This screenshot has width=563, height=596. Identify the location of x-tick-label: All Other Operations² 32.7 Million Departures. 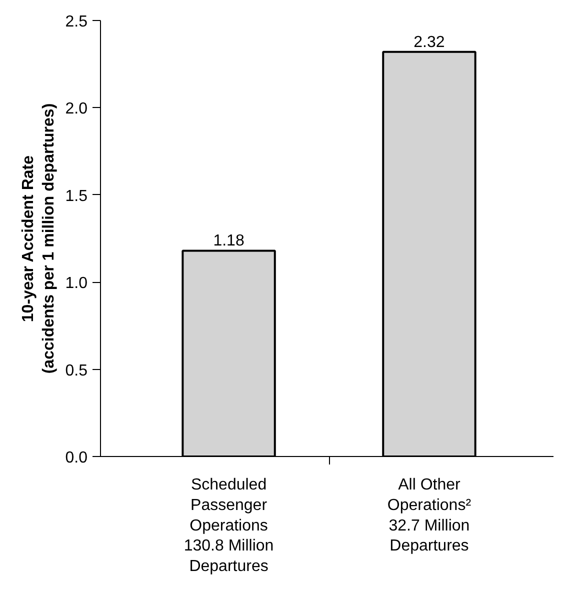
(429, 515).